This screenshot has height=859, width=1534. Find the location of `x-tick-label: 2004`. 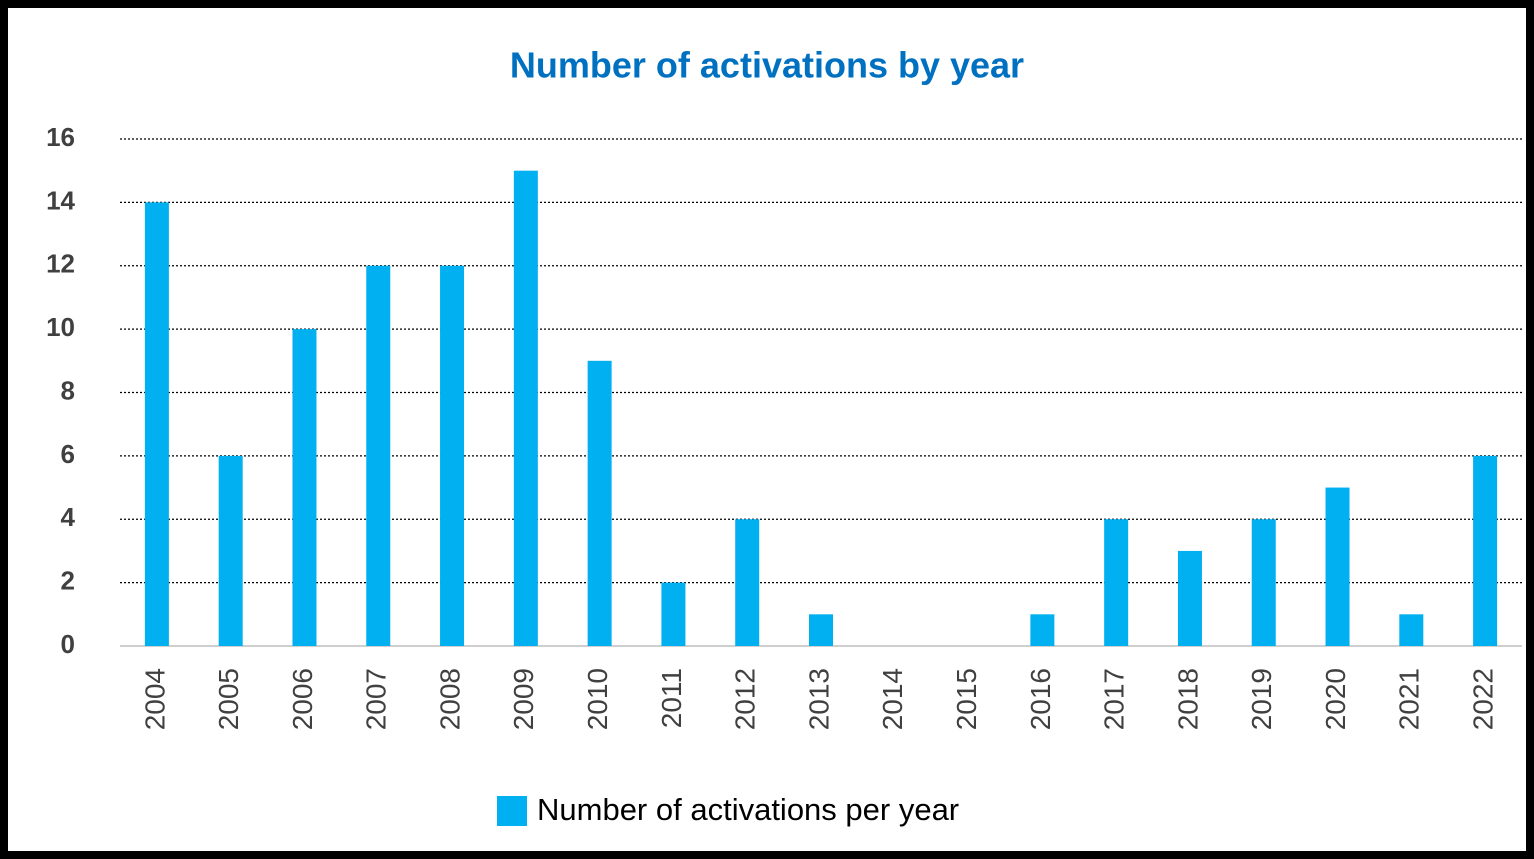

x-tick-label: 2004 is located at coordinates (154, 699).